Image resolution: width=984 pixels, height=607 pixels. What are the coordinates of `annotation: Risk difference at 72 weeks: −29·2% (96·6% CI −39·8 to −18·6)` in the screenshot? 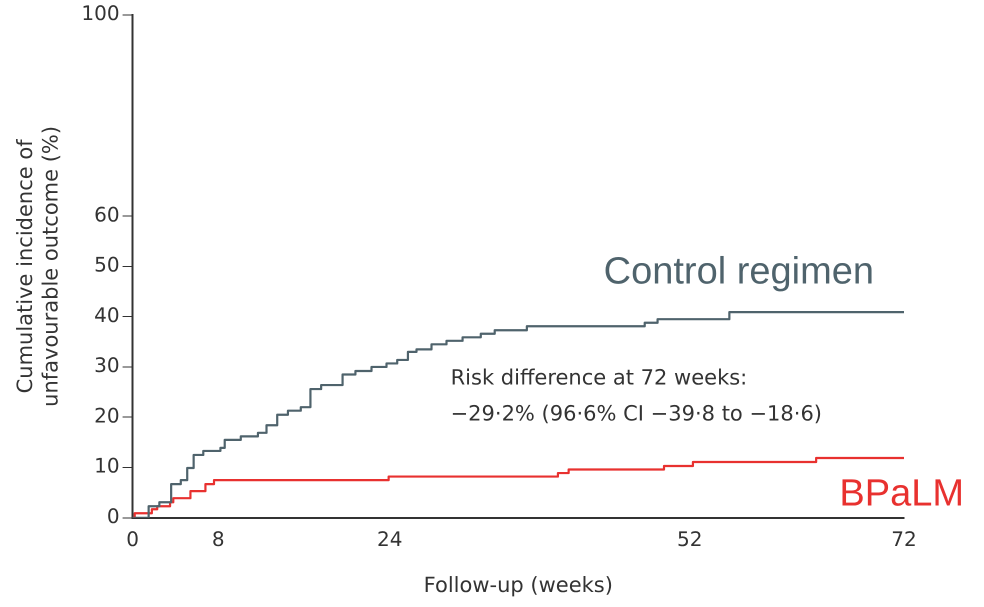 It's located at (636, 396).